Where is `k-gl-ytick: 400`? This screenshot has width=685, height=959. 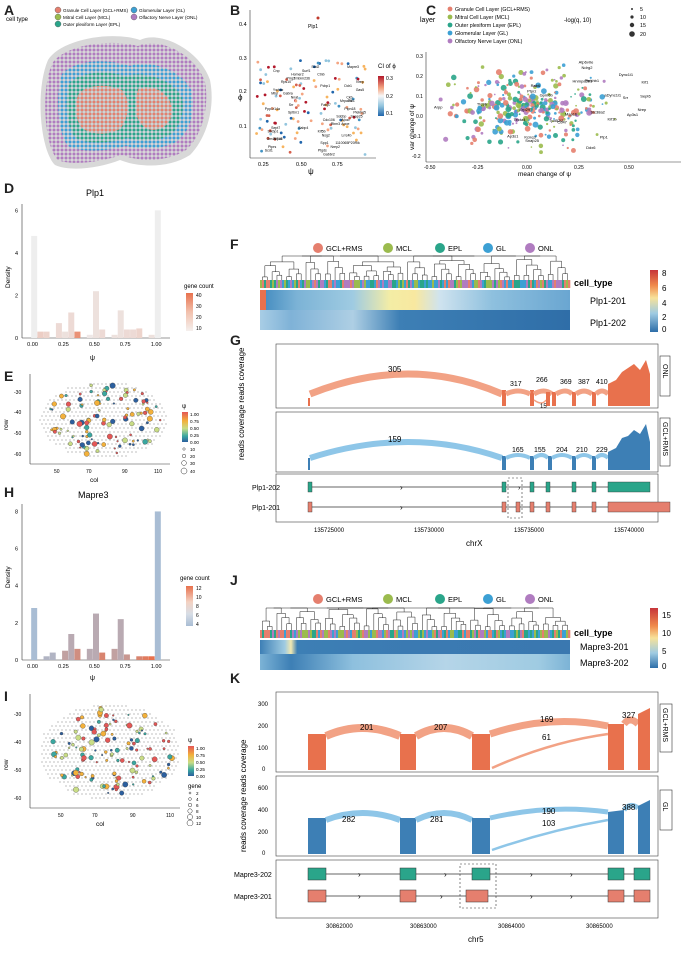 k-gl-ytick: 400 is located at coordinates (263, 811).